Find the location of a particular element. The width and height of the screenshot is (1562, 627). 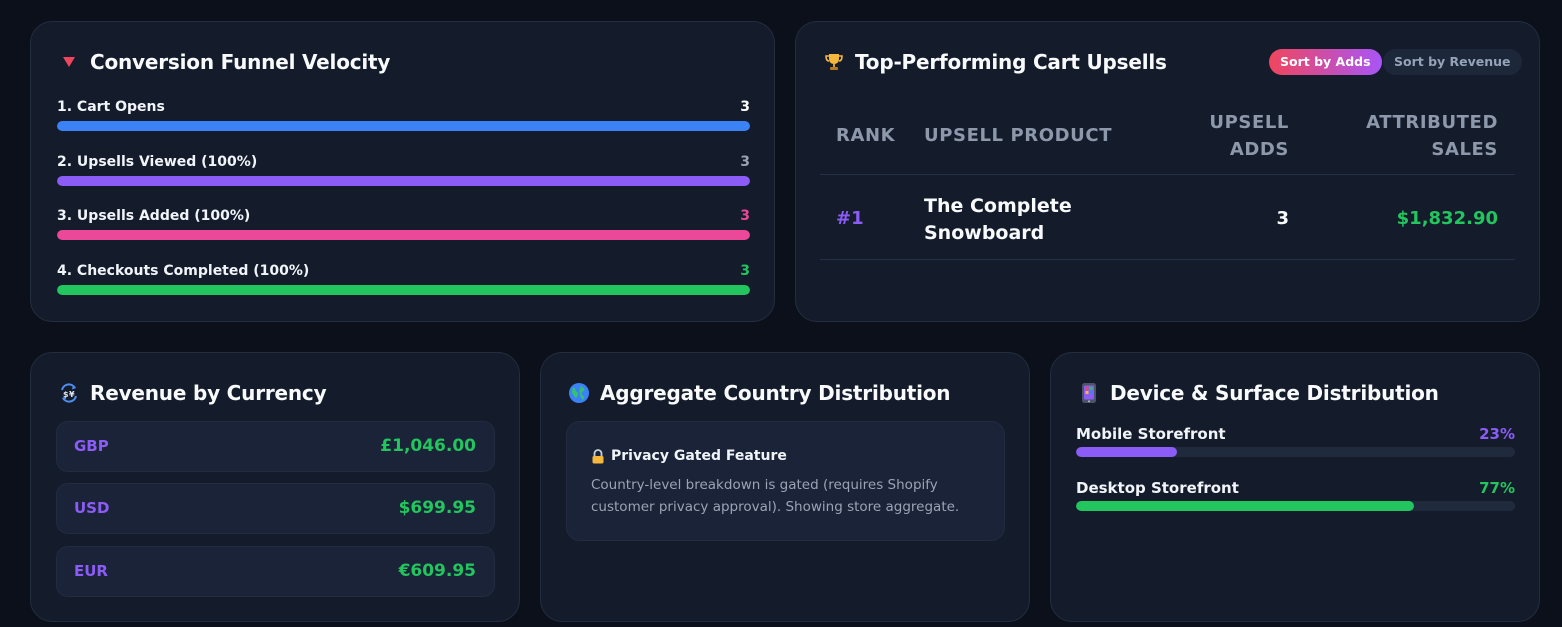

funnel-title: Conversion Funnel Velocity is located at coordinates (224, 62).